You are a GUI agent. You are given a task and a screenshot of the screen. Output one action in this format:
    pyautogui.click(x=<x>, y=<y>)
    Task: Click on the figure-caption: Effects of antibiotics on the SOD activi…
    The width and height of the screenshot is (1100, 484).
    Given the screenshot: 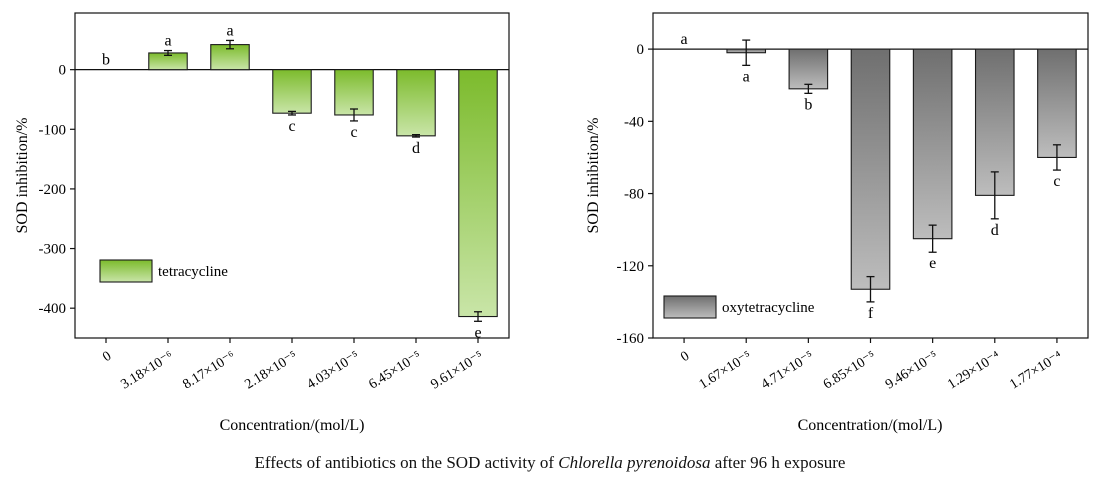 What is the action you would take?
    pyautogui.click(x=550, y=463)
    